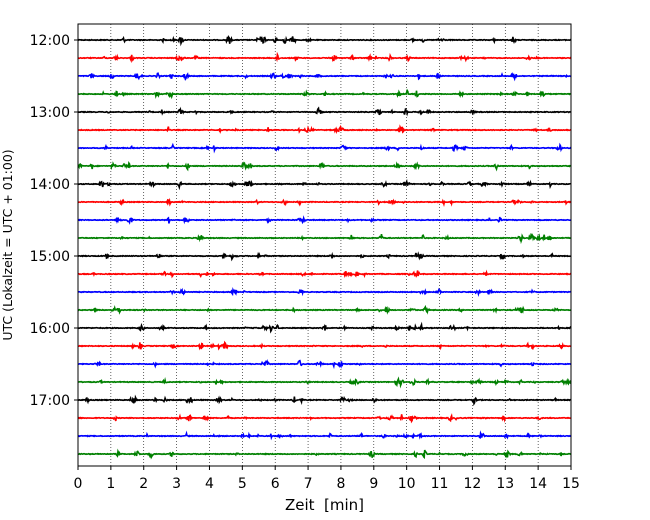 Image resolution: width=650 pixels, height=520 pixels. What do you see at coordinates (54, 221) in the screenshot?
I see `y-axis-ticks: 12:00 13:00 14:00 15:00 16:00 17:00` at bounding box center [54, 221].